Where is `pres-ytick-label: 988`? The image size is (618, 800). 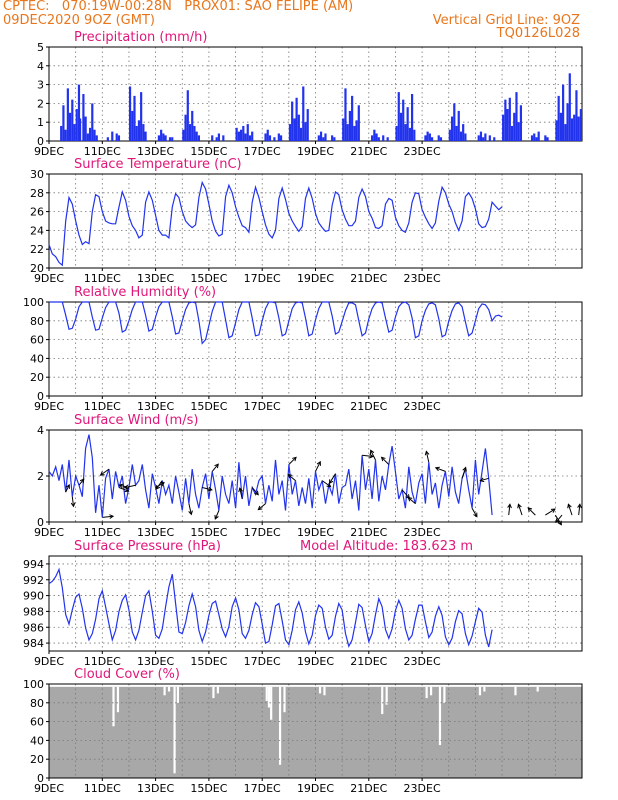
pres-ytick-label: 988 is located at coordinates (33, 611).